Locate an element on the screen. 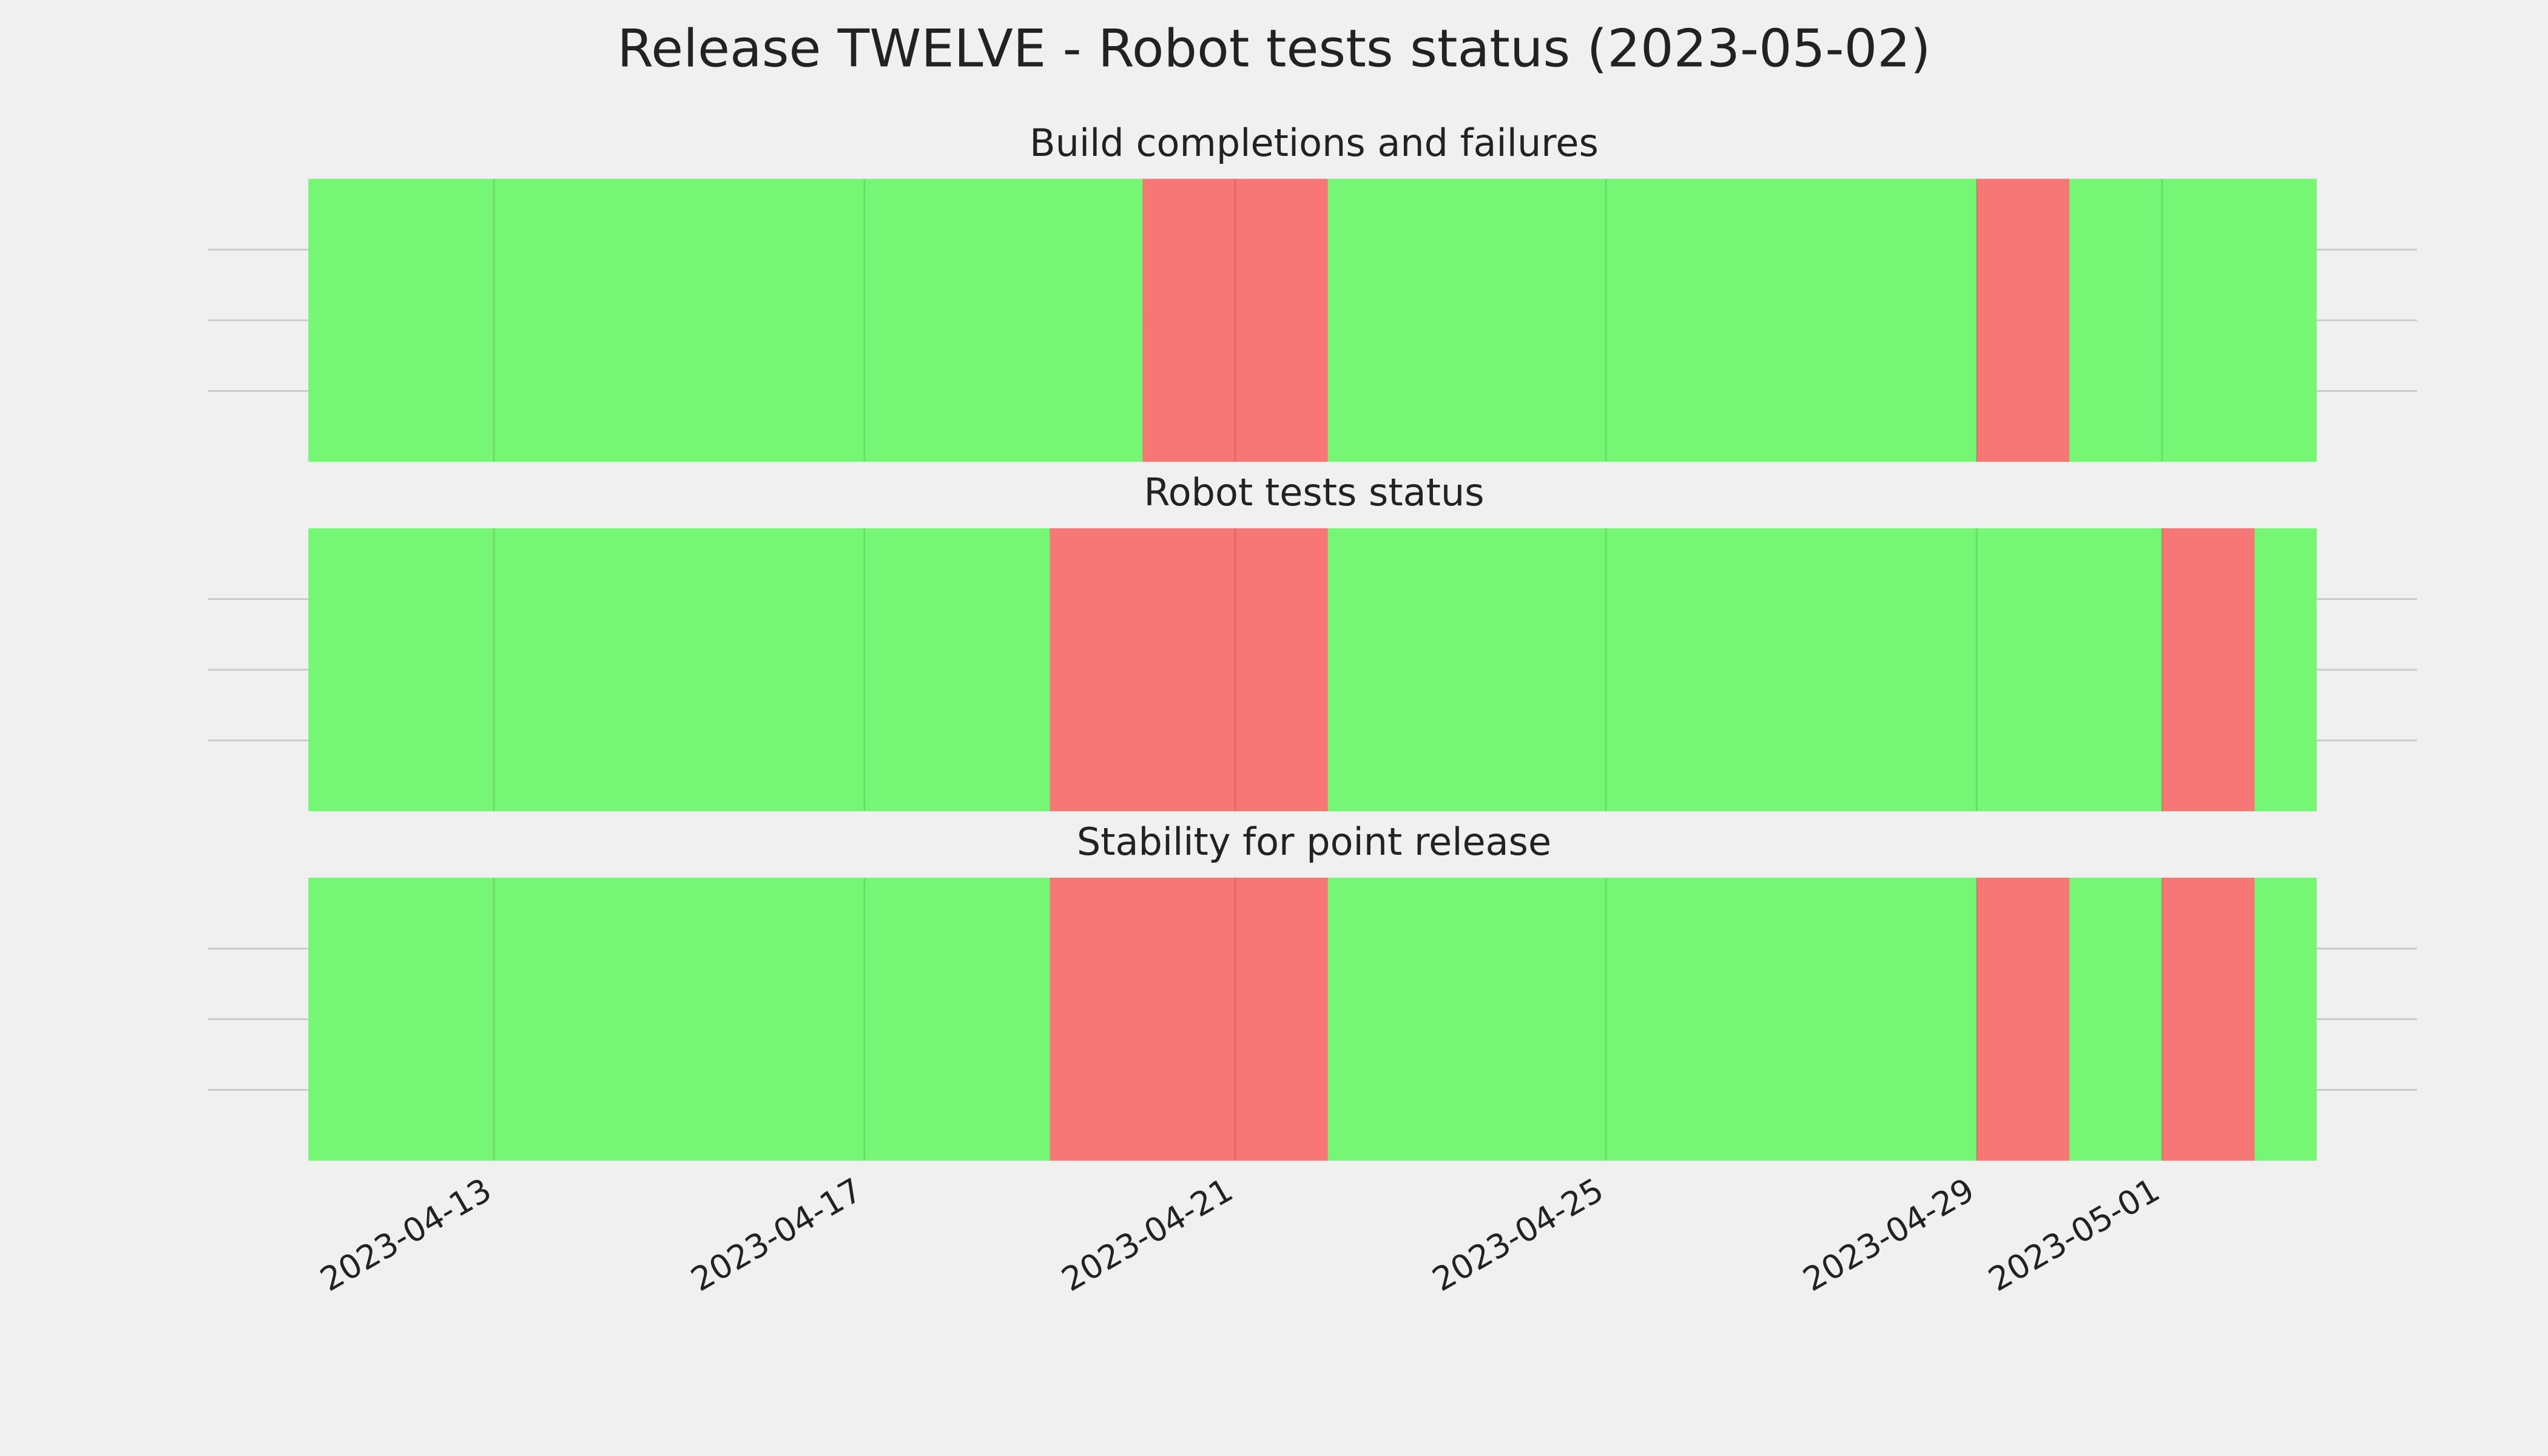  x-tick-label: 2023-04-25 is located at coordinates (1517, 1235).